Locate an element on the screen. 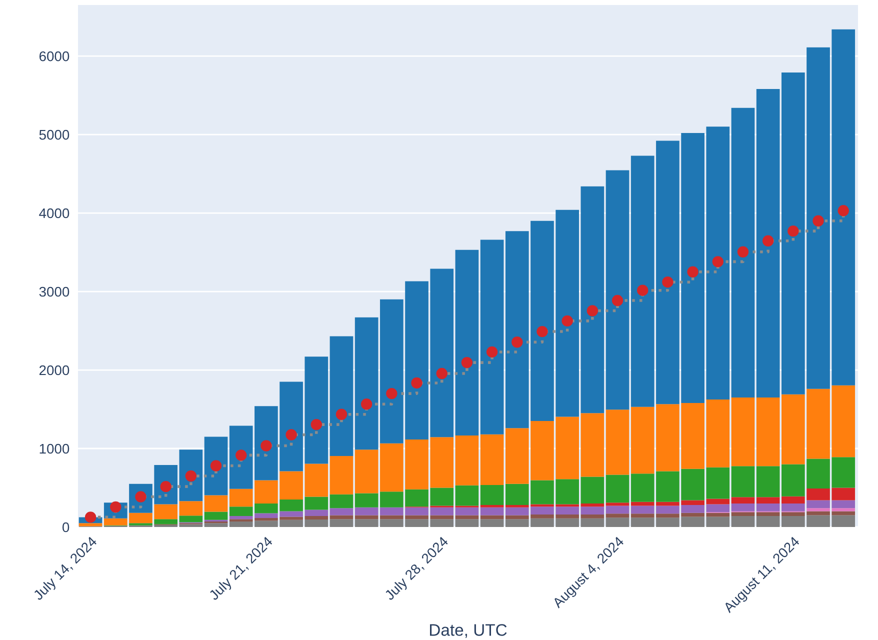 Image resolution: width=878 pixels, height=640 pixels. y-tick-label: 4000 is located at coordinates (54, 213).